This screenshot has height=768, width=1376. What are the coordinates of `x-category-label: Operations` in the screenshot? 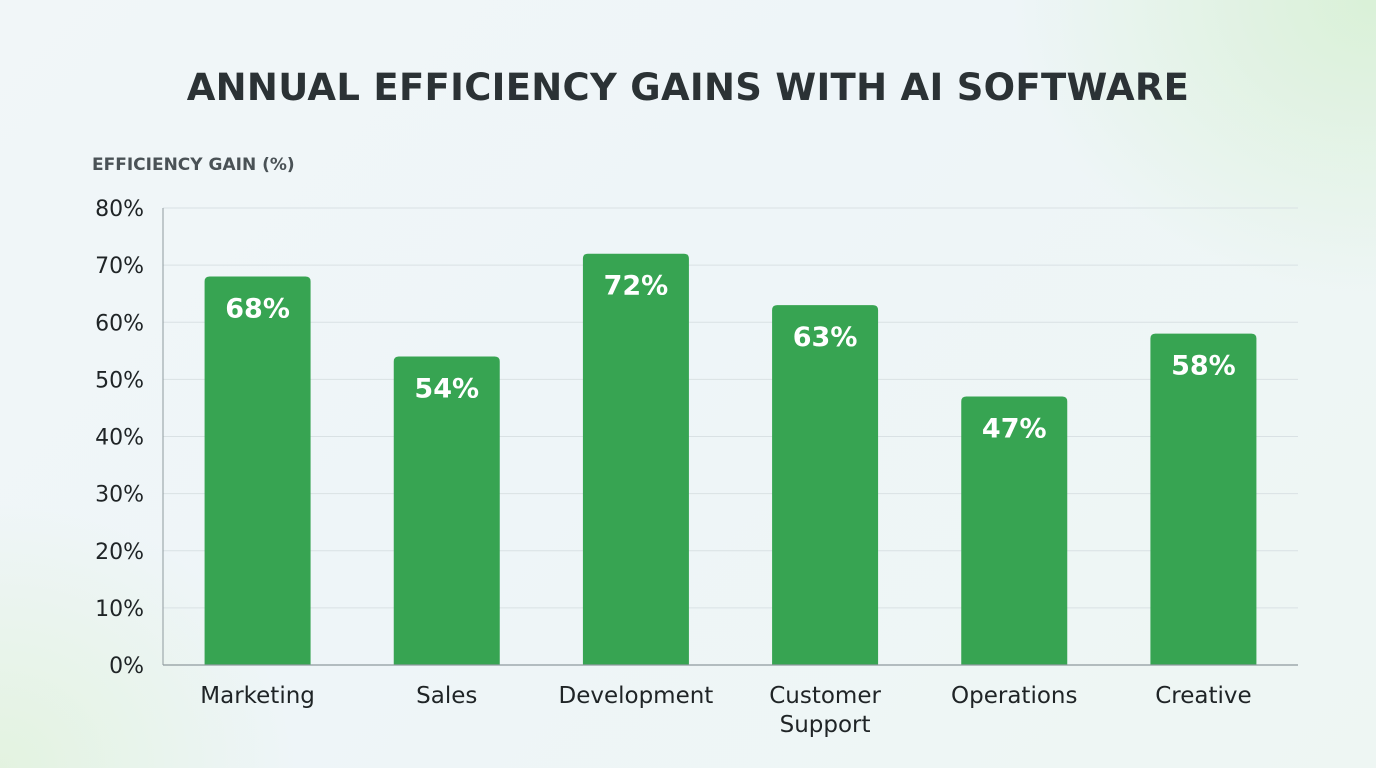 It's located at (1014, 696).